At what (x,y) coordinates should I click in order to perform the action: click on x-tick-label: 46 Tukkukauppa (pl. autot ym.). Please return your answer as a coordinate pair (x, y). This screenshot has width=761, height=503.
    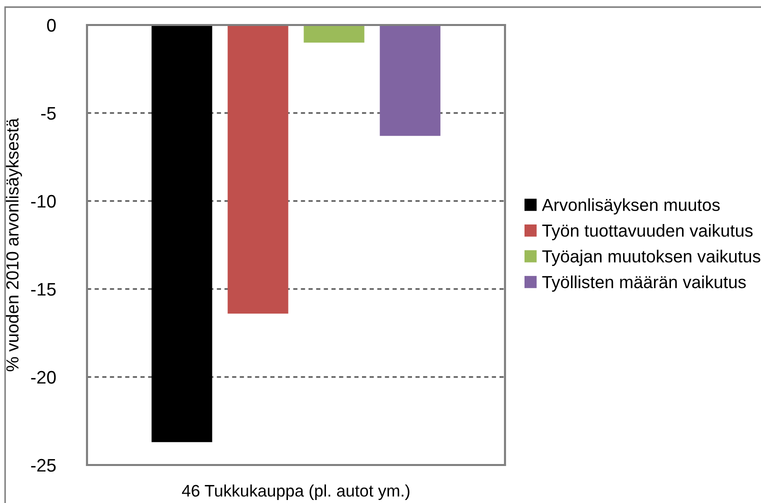
    Looking at the image, I should click on (296, 492).